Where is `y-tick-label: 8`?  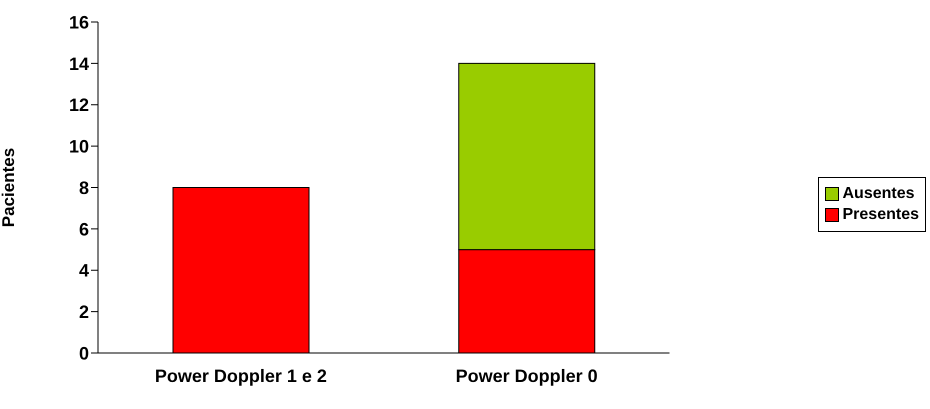
y-tick-label: 8 is located at coordinates (83, 188).